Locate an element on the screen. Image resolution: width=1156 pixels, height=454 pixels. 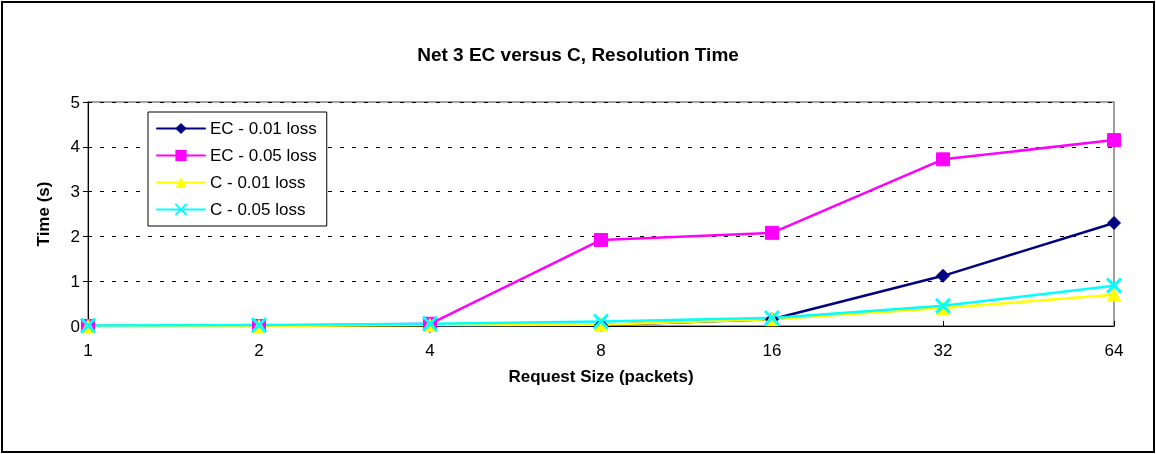
x-tick-label: 8 is located at coordinates (601, 350).